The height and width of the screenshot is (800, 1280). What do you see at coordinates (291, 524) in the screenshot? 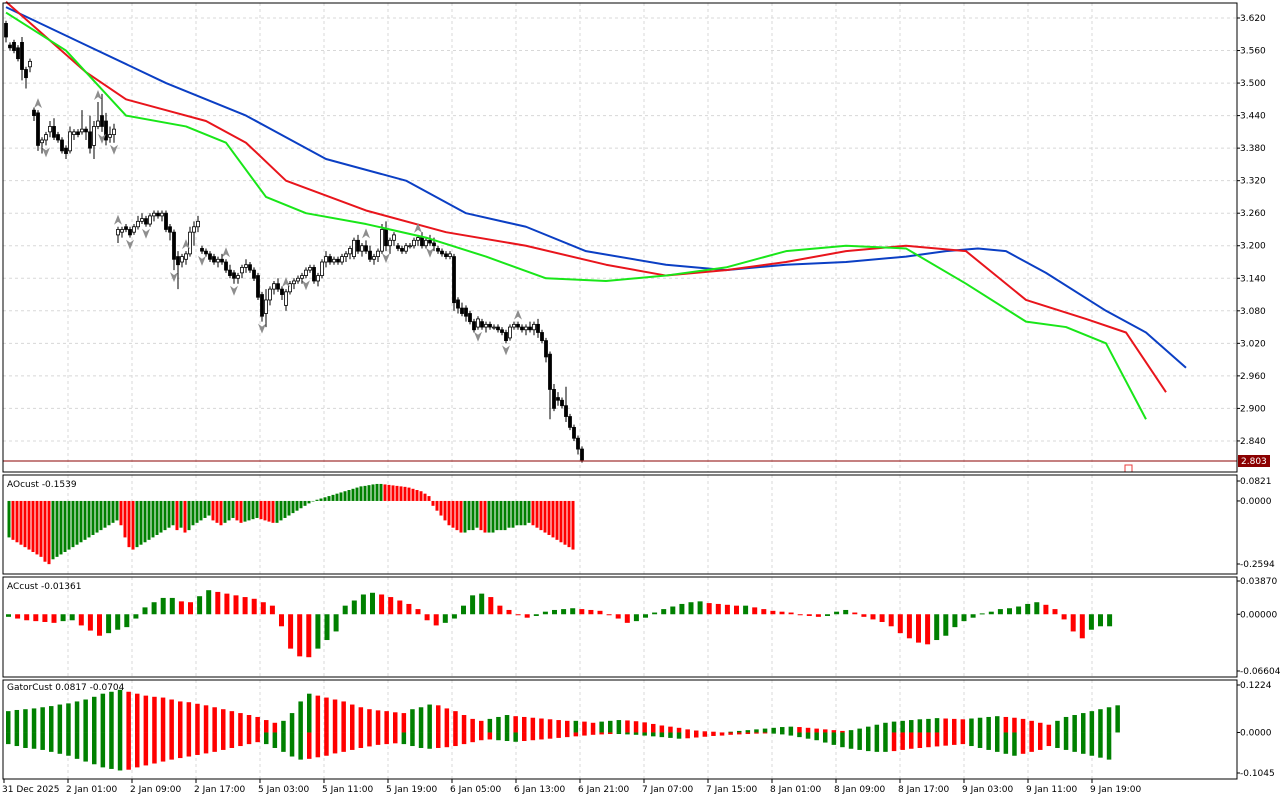
I see `ao-panel` at bounding box center [291, 524].